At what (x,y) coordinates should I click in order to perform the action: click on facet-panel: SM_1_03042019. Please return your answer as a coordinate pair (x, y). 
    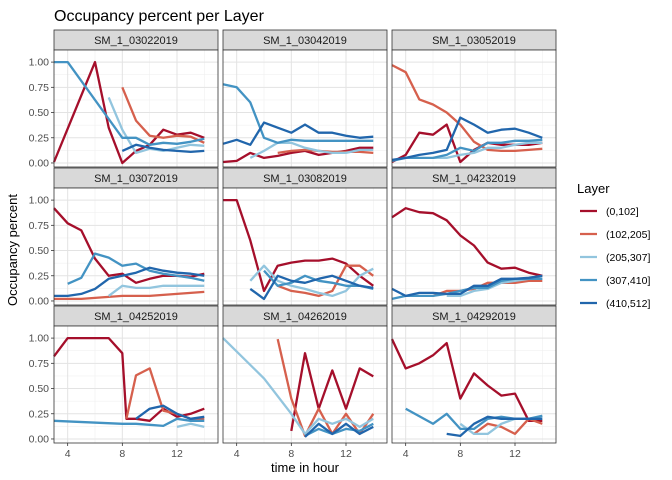
    Looking at the image, I should click on (305, 98).